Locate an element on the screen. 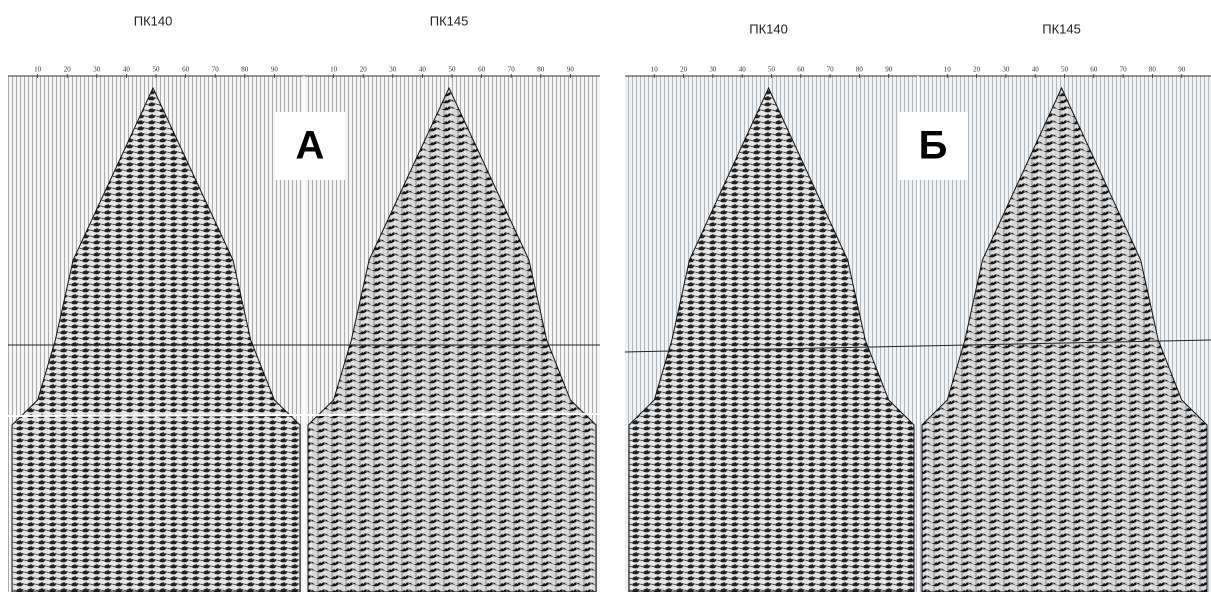 This screenshot has height=592, width=1211. time-line-white is located at coordinates (304, 415).